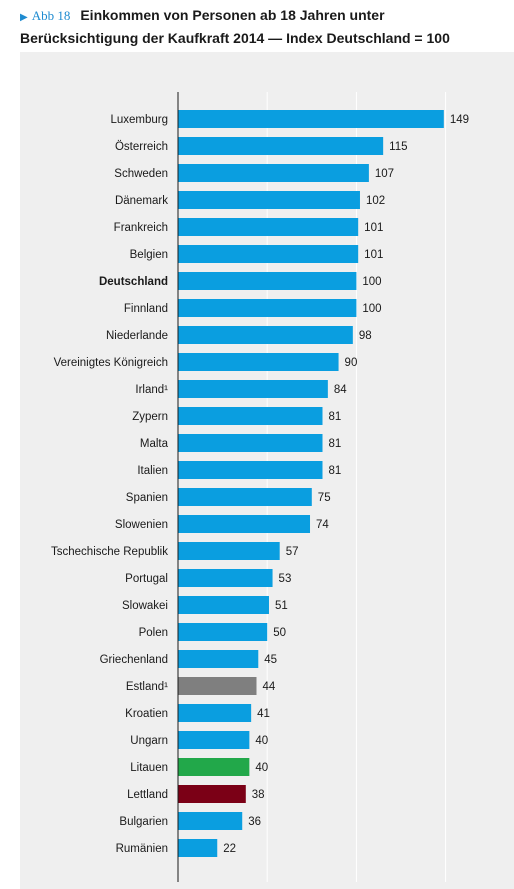  I want to click on figure-tag: ▶ Abb 18, so click(45, 15).